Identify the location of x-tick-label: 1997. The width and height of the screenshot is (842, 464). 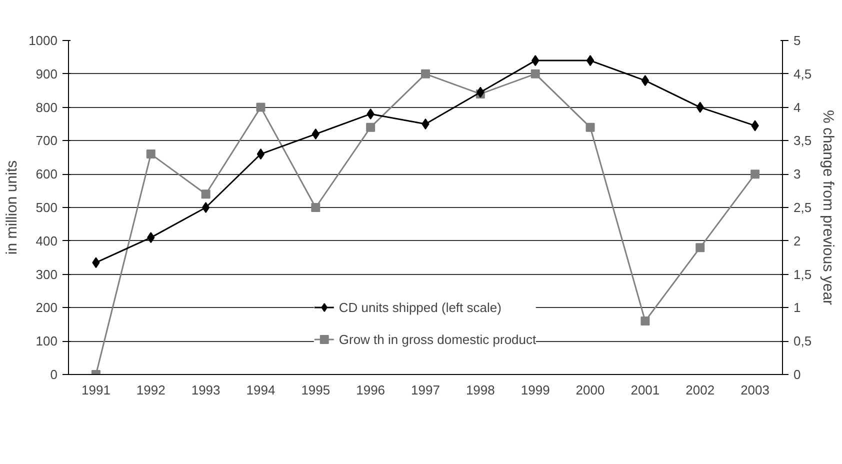
(425, 390).